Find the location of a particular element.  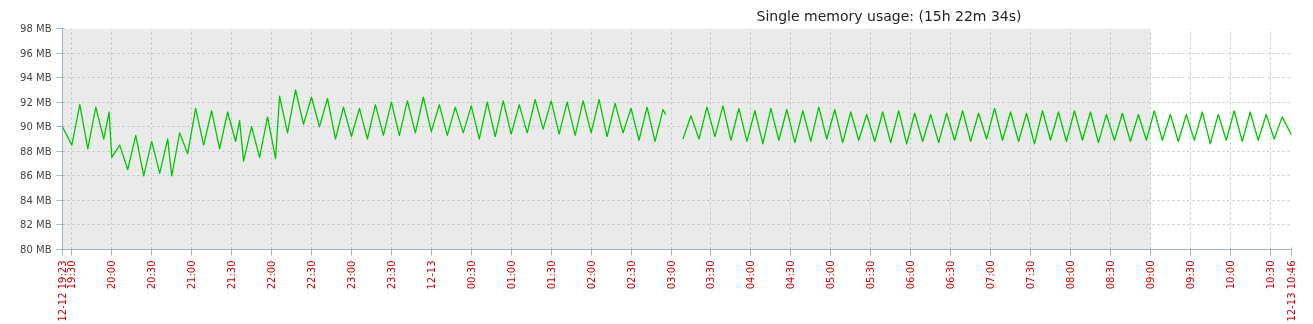

y-tick-label: 90 MB is located at coordinates (36, 127).